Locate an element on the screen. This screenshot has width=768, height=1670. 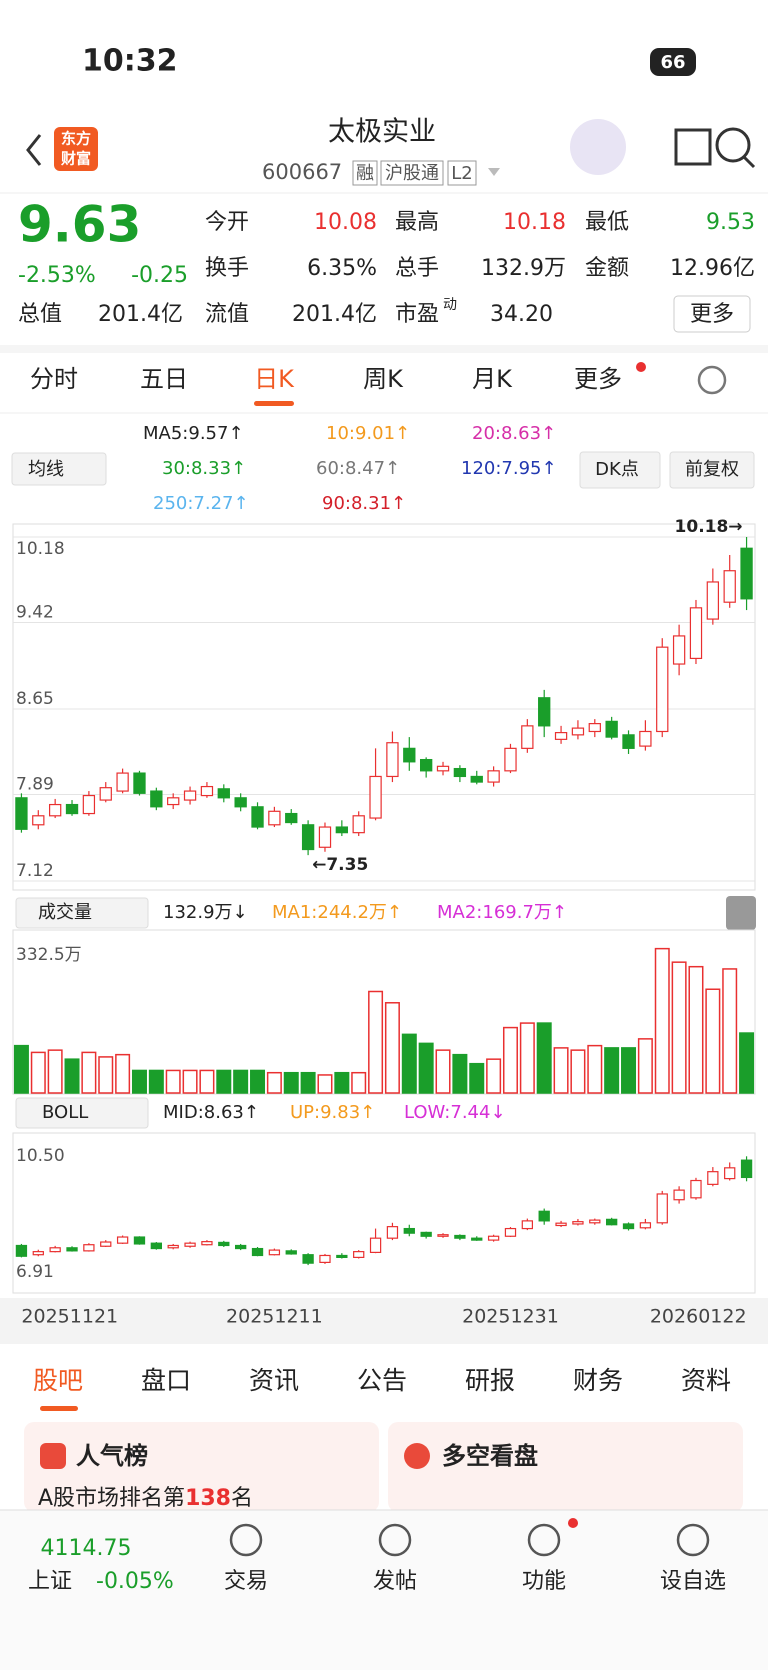
volume-selector-label: 成交量 is located at coordinates (65, 912).